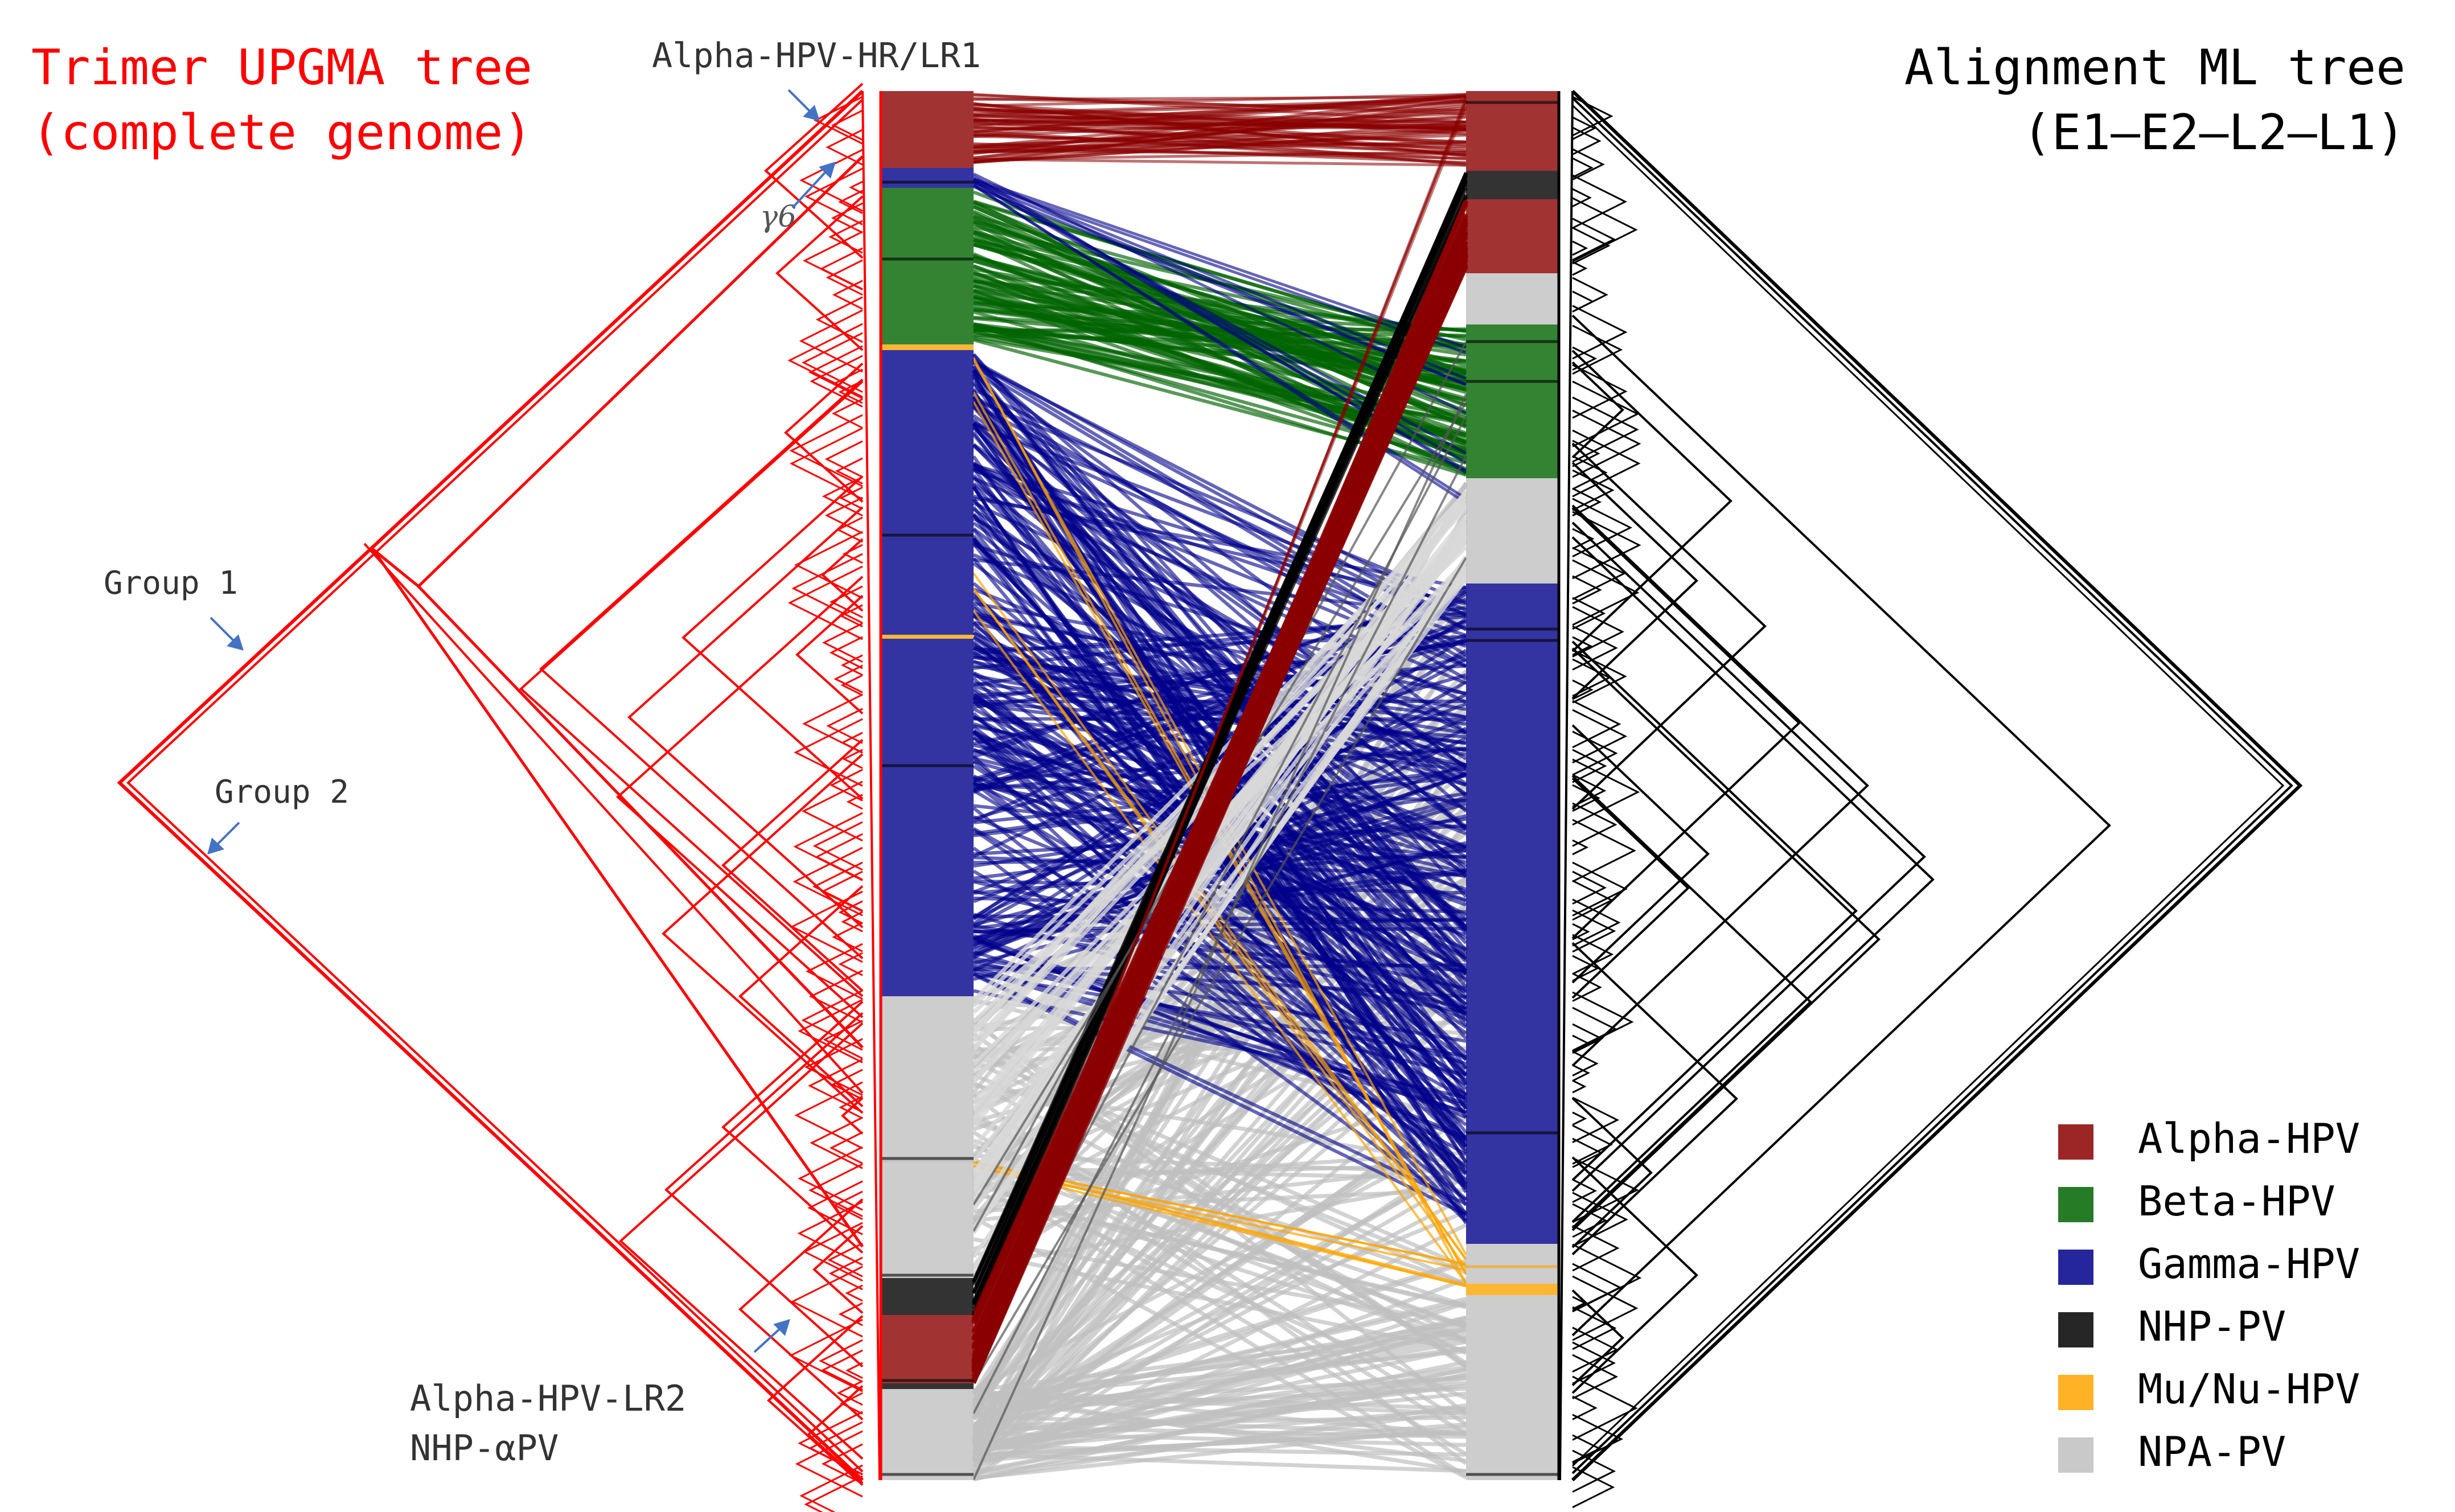  I want to click on legend-label: Mu/Nu-HPV, so click(2249, 1389).